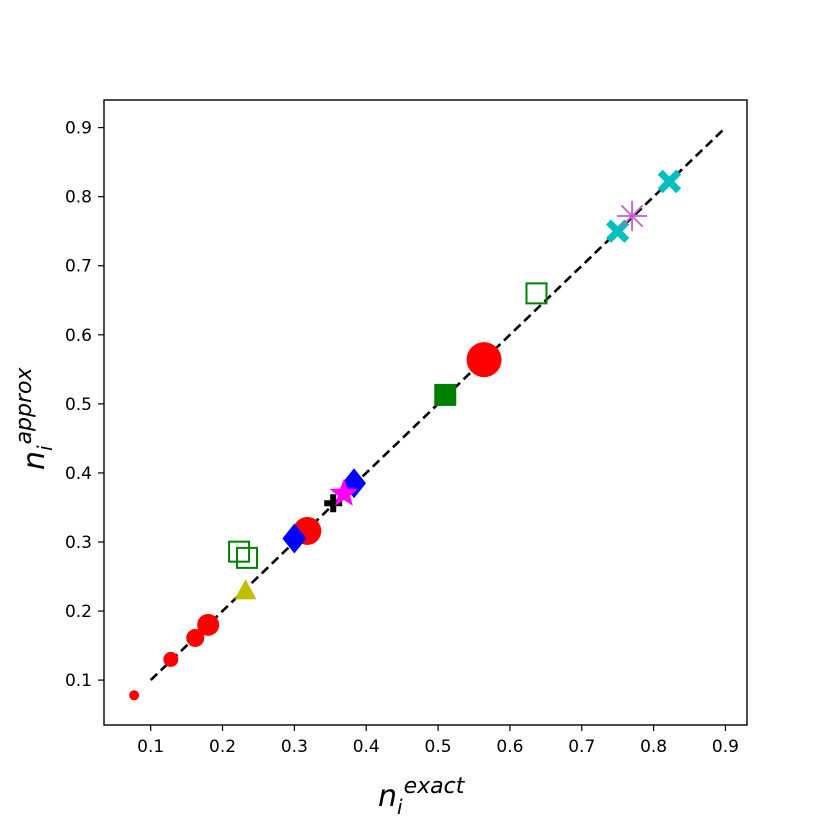 This screenshot has width=830, height=830. Describe the element at coordinates (725, 747) in the screenshot. I see `x-tick-label: 0.9` at that location.